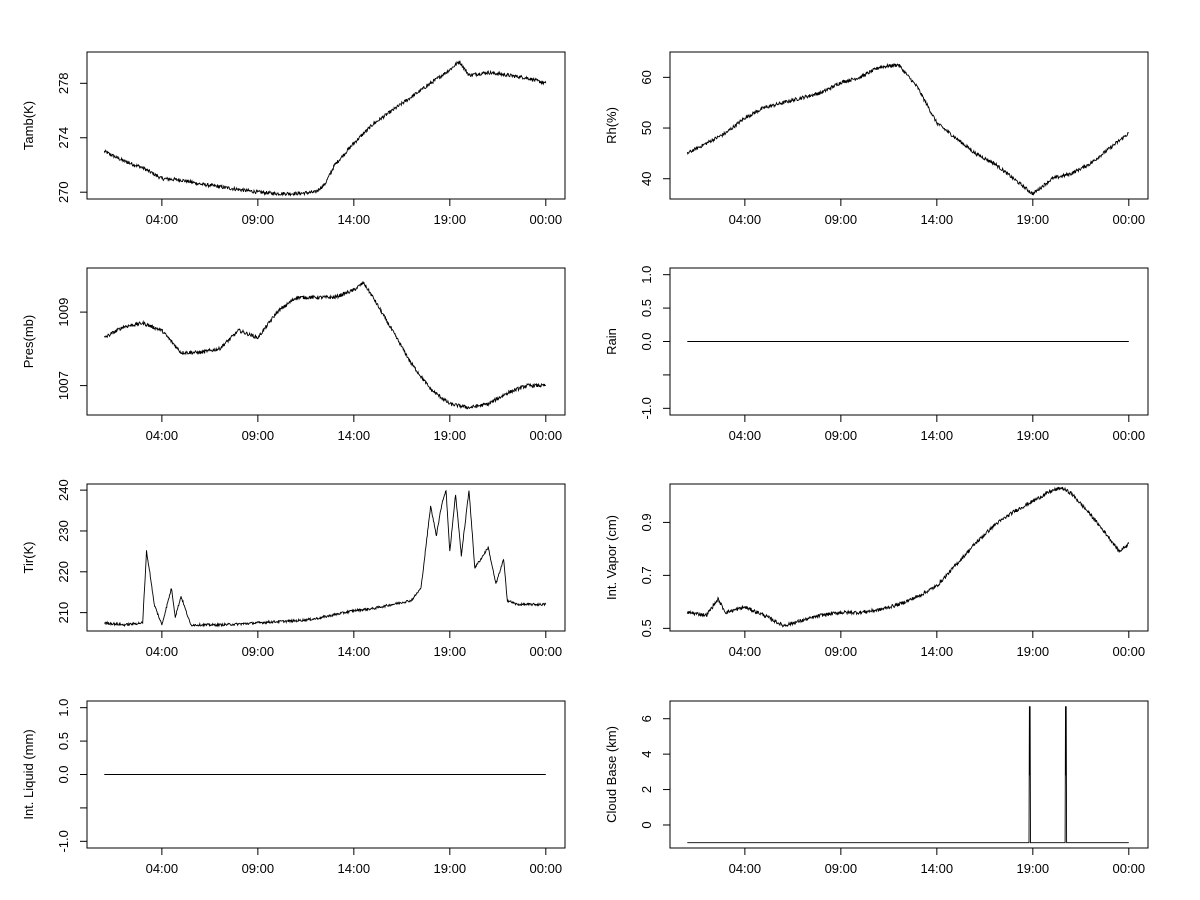 This screenshot has width=1200, height=900. What do you see at coordinates (63, 841) in the screenshot?
I see `y-tick-label-liquid-0: -1.0` at bounding box center [63, 841].